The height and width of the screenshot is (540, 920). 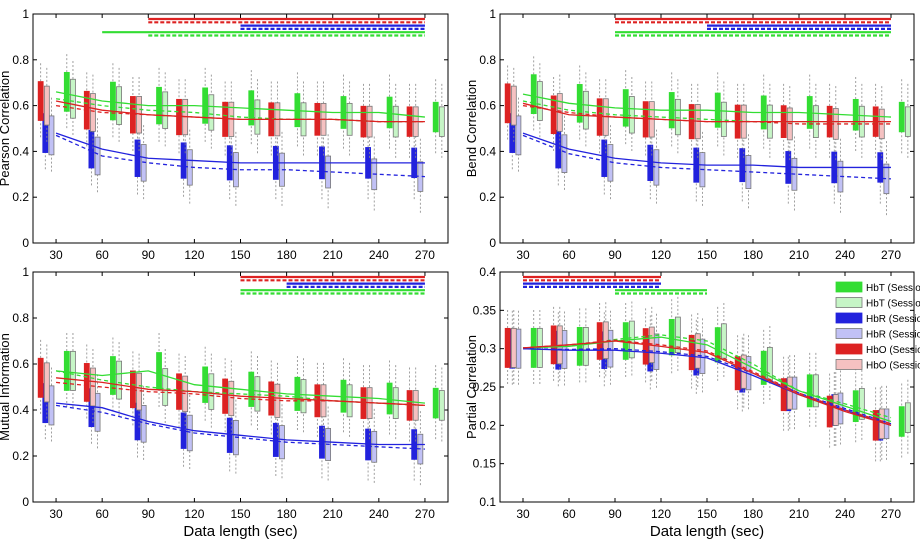 What do you see at coordinates (240, 531) in the screenshot?
I see `x-axis-label: Data length (sec)` at bounding box center [240, 531].